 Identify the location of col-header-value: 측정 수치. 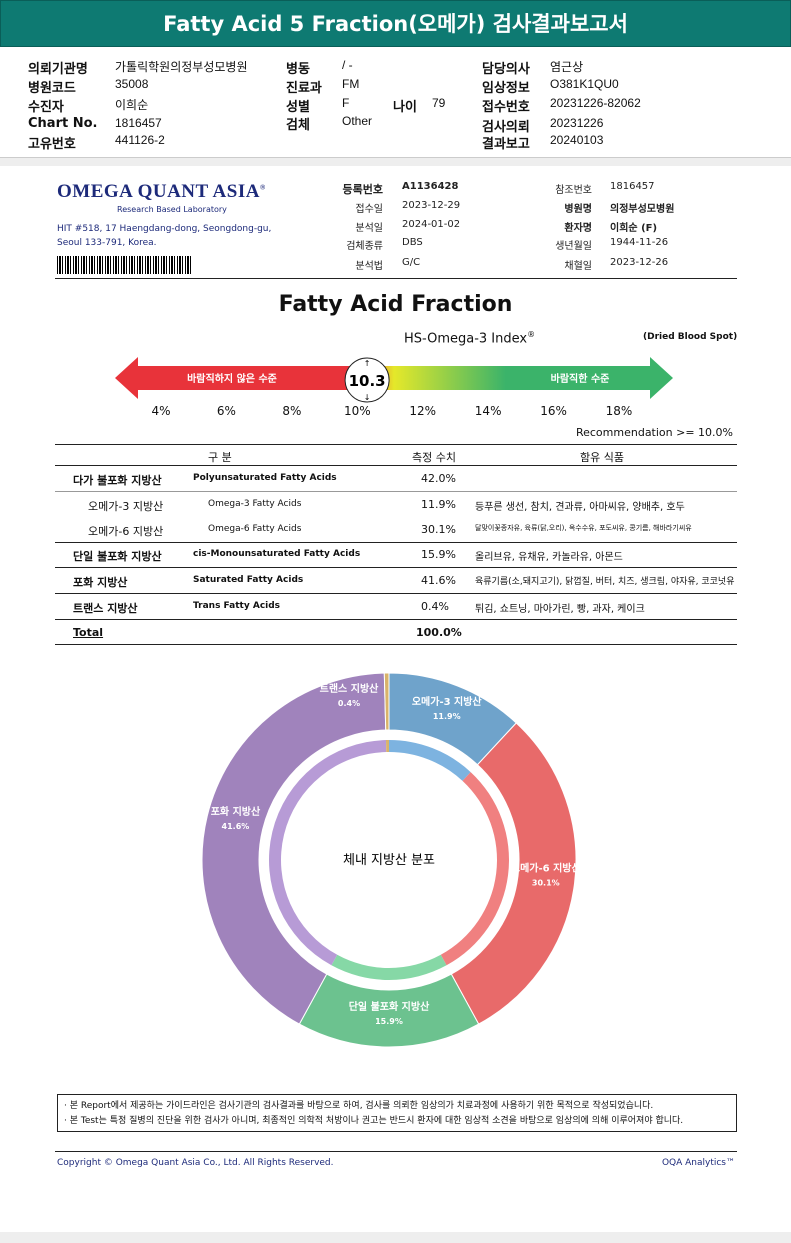
(434, 457).